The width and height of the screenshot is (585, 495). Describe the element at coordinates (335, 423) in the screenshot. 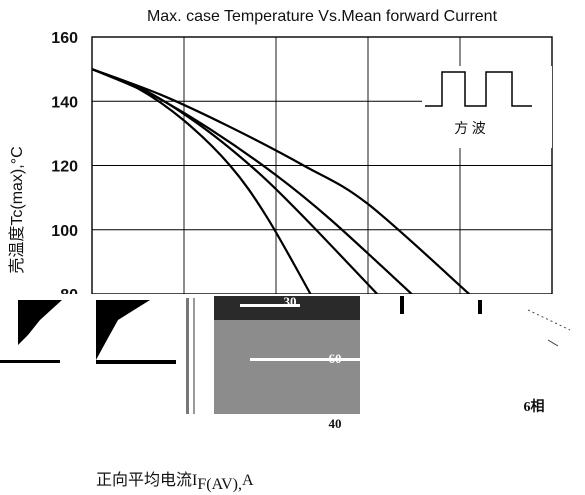

I see `curve-label: 40` at that location.